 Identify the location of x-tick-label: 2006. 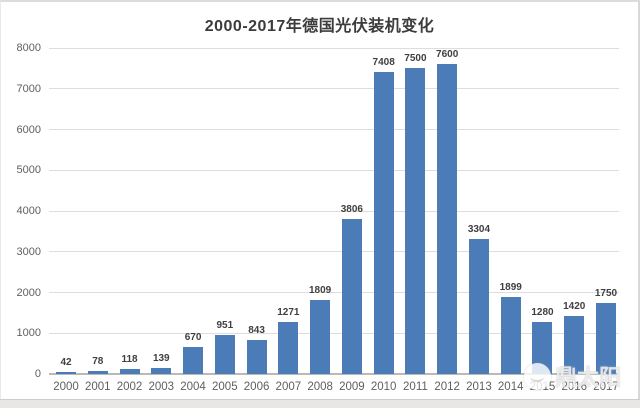
(256, 387).